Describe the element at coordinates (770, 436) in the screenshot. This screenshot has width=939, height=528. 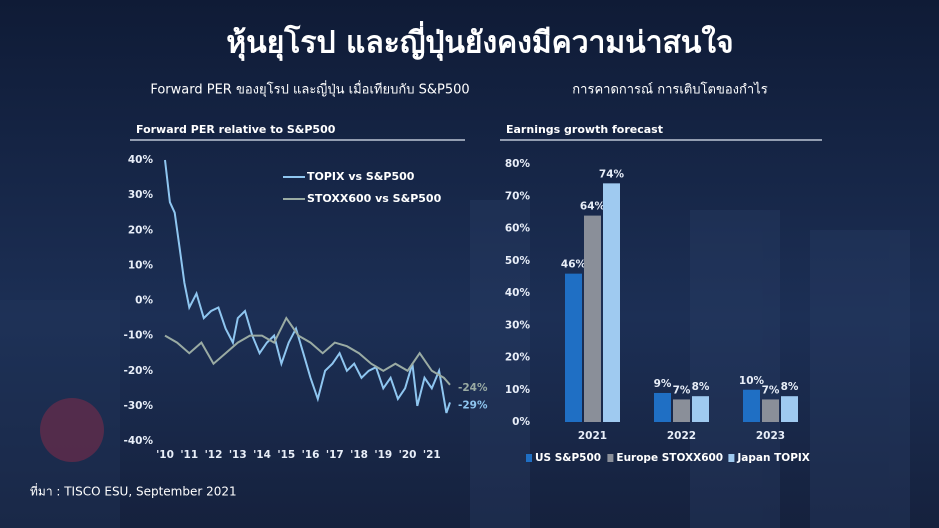
I see `x-tick-label: 2023` at that location.